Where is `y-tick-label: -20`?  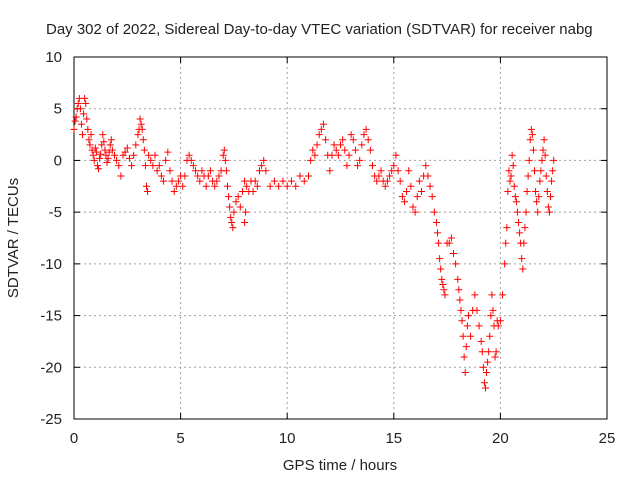 y-tick-label: -20 is located at coordinates (51, 367).